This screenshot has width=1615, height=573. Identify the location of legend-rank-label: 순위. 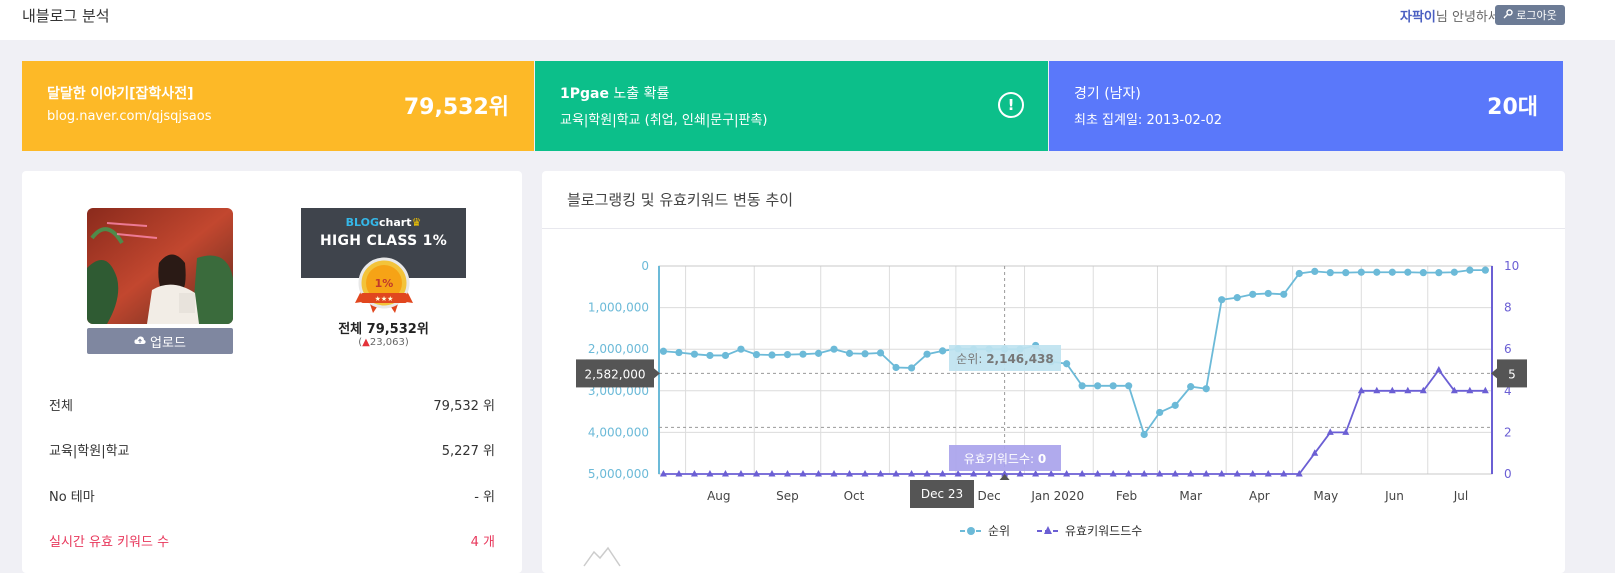
(999, 531).